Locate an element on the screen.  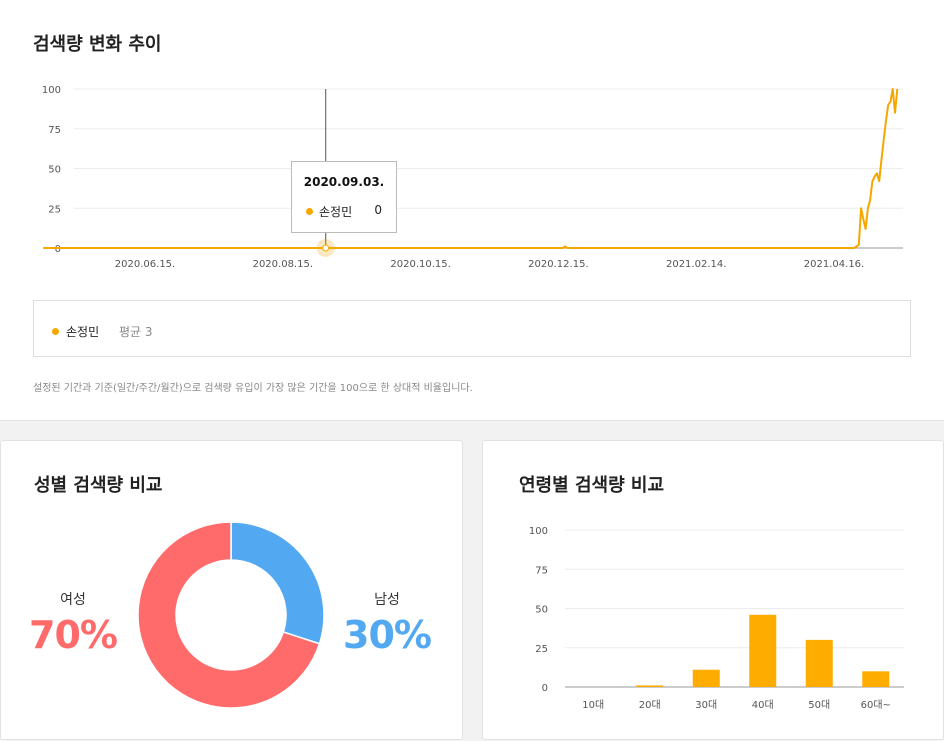
x-tick-label: 30대 is located at coordinates (706, 705).